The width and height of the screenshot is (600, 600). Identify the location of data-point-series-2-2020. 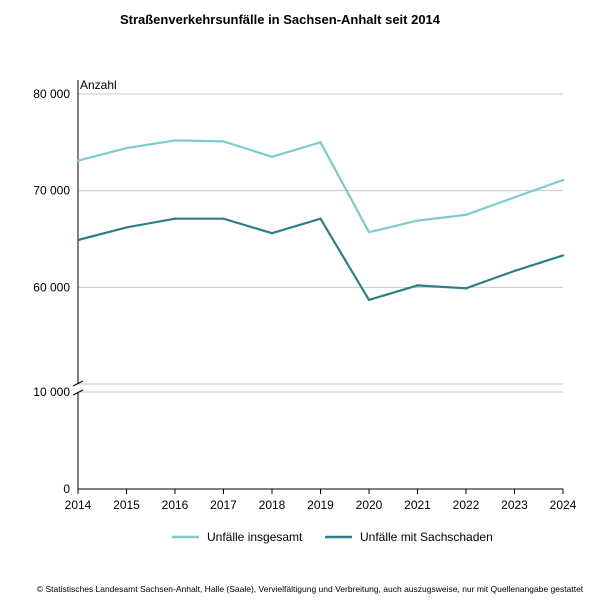
(369, 300).